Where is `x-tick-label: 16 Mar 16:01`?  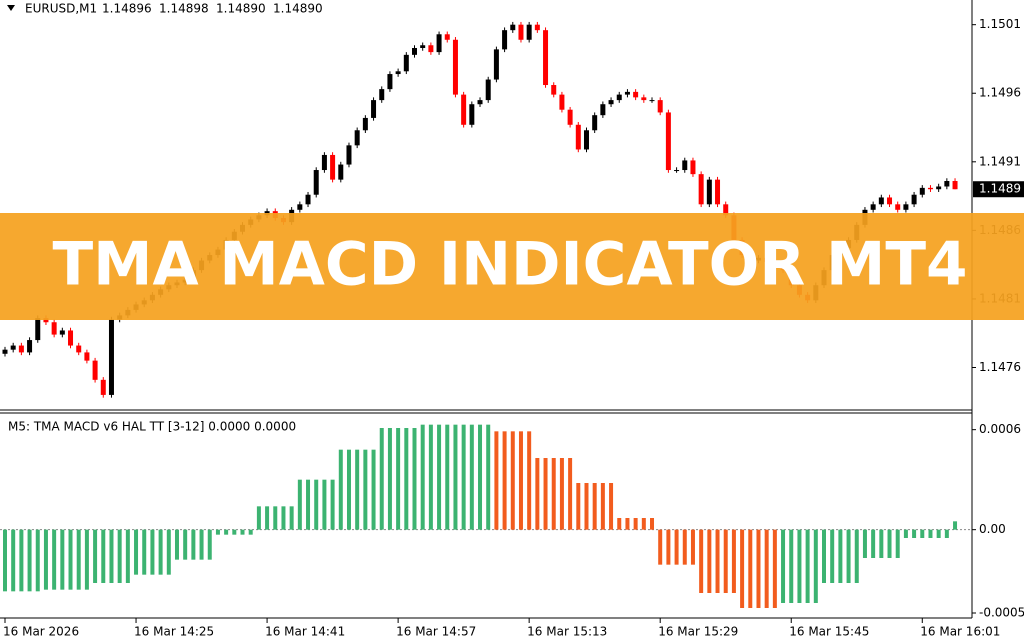 x-tick-label: 16 Mar 16:01 is located at coordinates (960, 632).